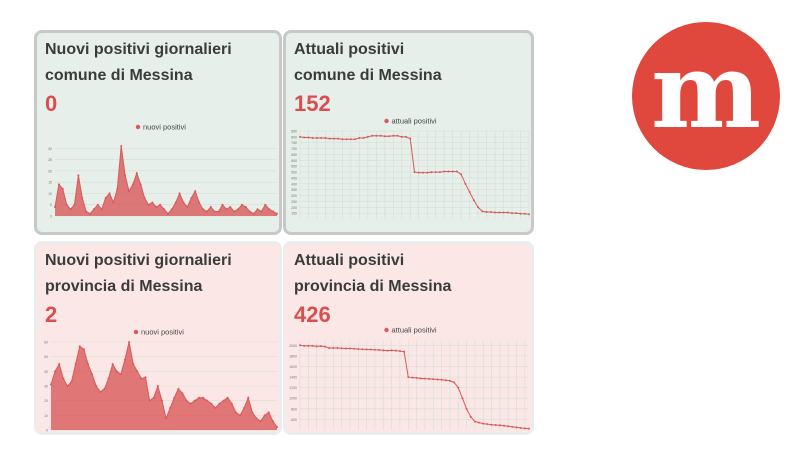  What do you see at coordinates (166, 181) in the screenshot?
I see `area-fill` at bounding box center [166, 181].